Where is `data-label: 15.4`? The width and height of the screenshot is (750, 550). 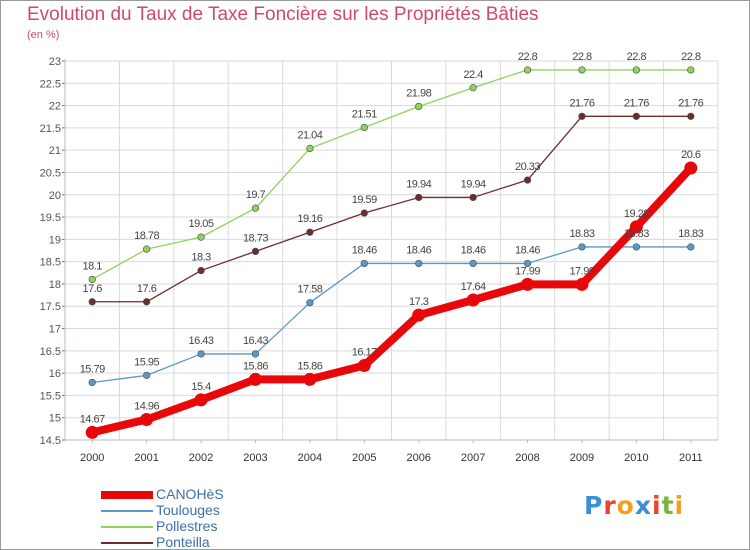 data-label: 15.4 is located at coordinates (201, 387).